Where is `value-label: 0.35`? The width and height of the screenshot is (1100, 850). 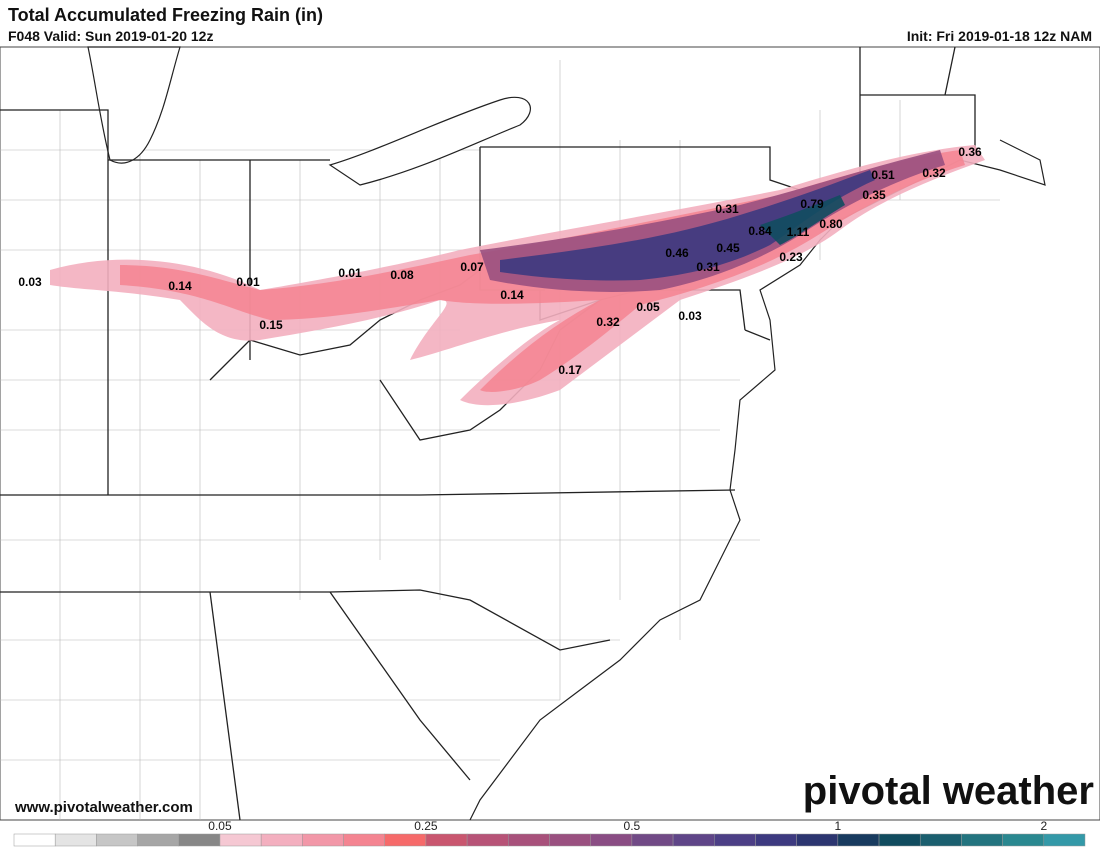 value-label: 0.35 is located at coordinates (874, 195).